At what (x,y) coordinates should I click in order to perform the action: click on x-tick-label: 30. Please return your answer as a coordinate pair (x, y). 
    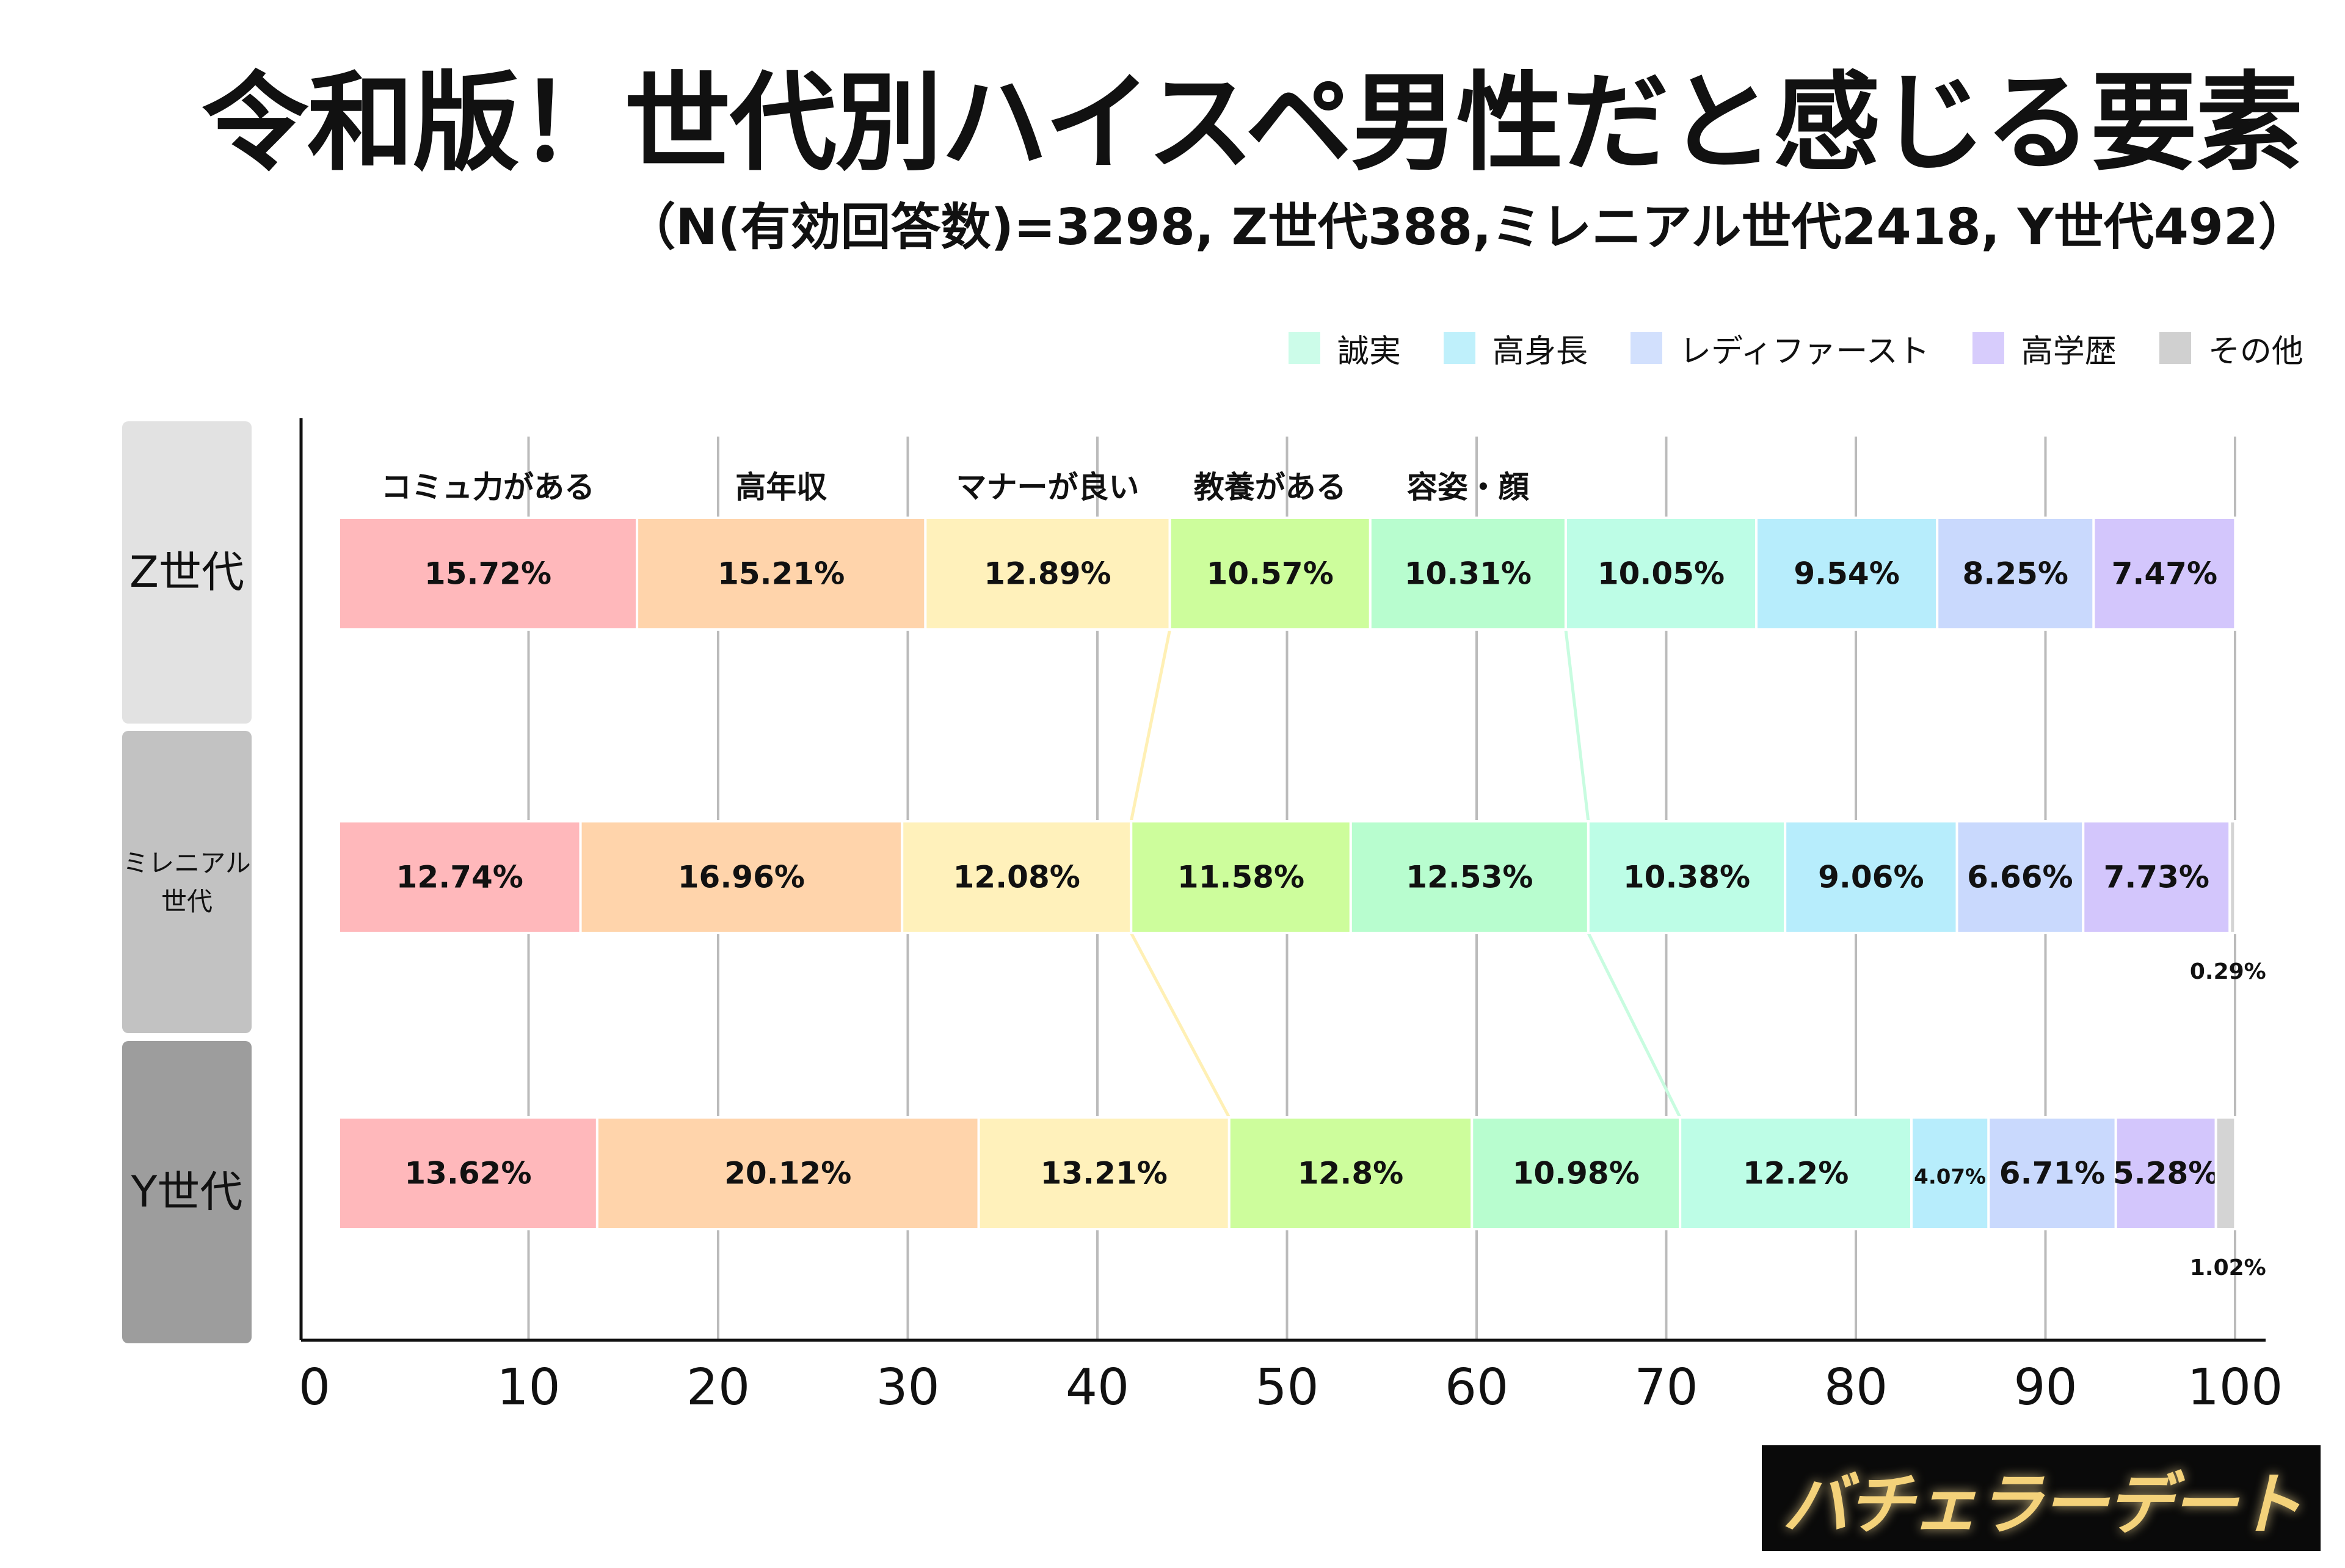
    Looking at the image, I should click on (907, 1388).